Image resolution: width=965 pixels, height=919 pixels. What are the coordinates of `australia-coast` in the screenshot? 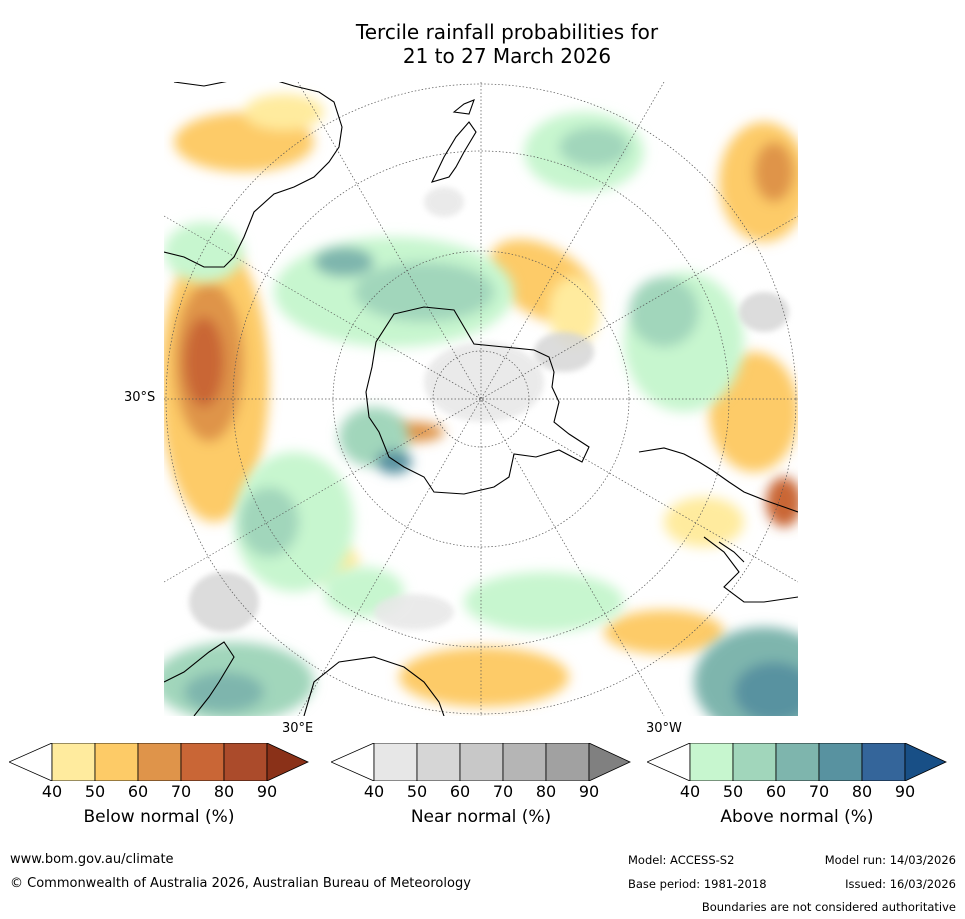 It's located at (253, 175).